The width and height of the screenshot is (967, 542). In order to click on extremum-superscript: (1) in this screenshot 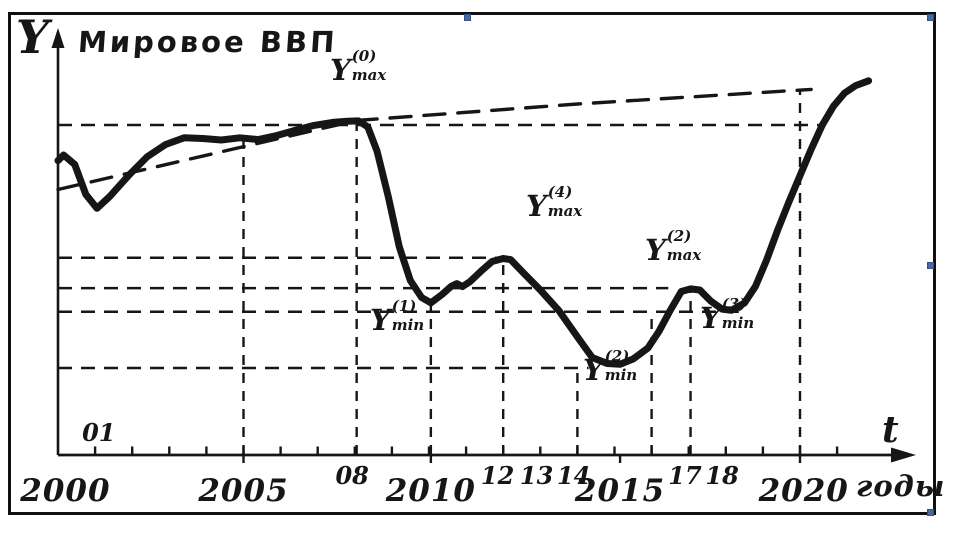, I will do `click(404, 306)`.